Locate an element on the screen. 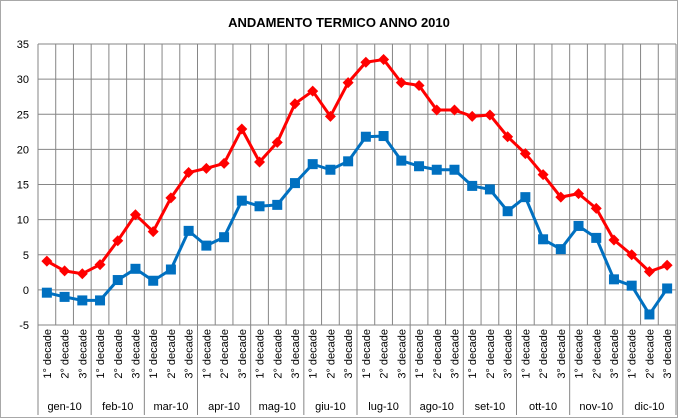 This screenshot has height=418, width=678. x-tick-label-month: lug-10 is located at coordinates (383, 407).